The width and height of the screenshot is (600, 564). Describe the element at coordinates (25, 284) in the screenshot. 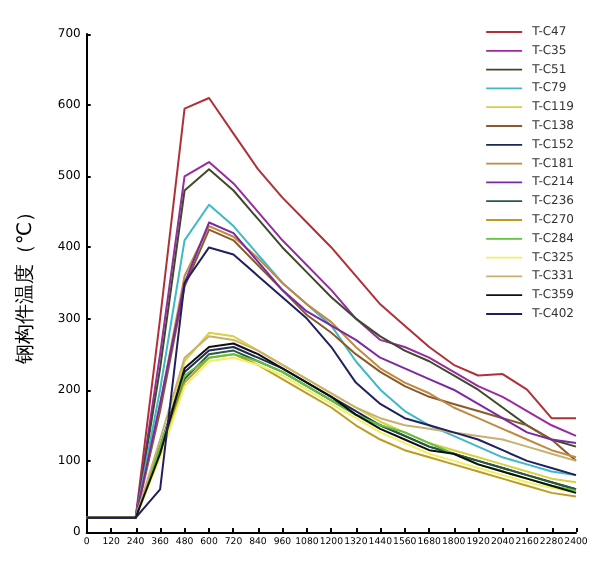

I see `y-axis-title: 钢构件温度（℃）` at that location.